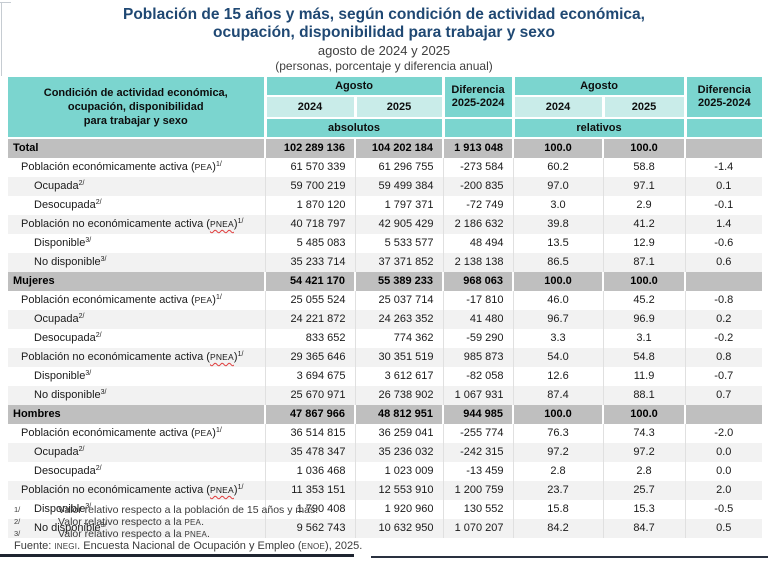 The width and height of the screenshot is (768, 565). What do you see at coordinates (399, 186) in the screenshot?
I see `value-cell: 59 499 384` at bounding box center [399, 186].